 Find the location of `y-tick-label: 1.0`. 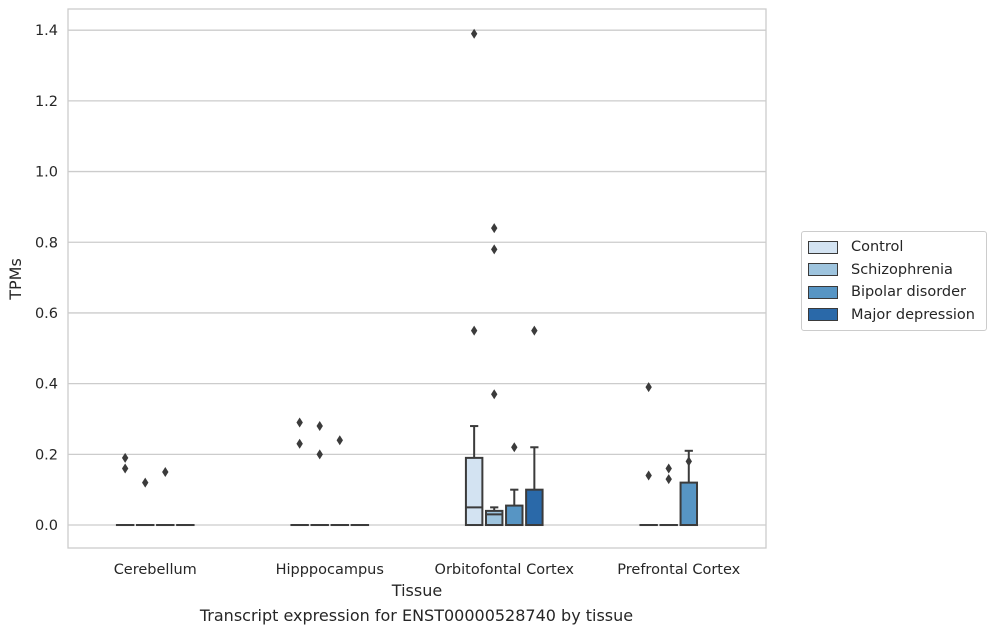

y-tick-label: 1.0 is located at coordinates (46, 173).